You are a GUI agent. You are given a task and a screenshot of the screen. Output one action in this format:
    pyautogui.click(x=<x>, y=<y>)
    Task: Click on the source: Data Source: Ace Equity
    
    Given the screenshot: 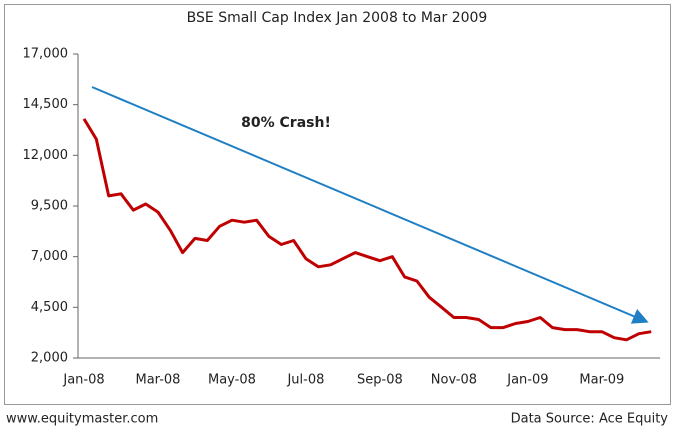 What is the action you would take?
    pyautogui.click(x=590, y=419)
    